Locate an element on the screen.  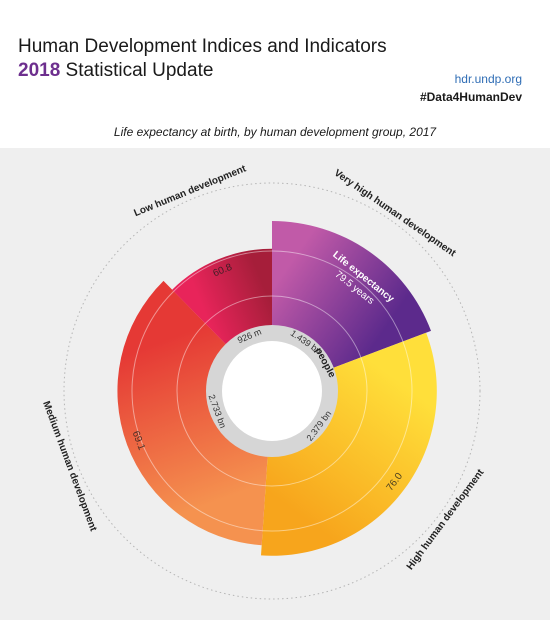
sector-high-human-development is located at coordinates (348, 444).